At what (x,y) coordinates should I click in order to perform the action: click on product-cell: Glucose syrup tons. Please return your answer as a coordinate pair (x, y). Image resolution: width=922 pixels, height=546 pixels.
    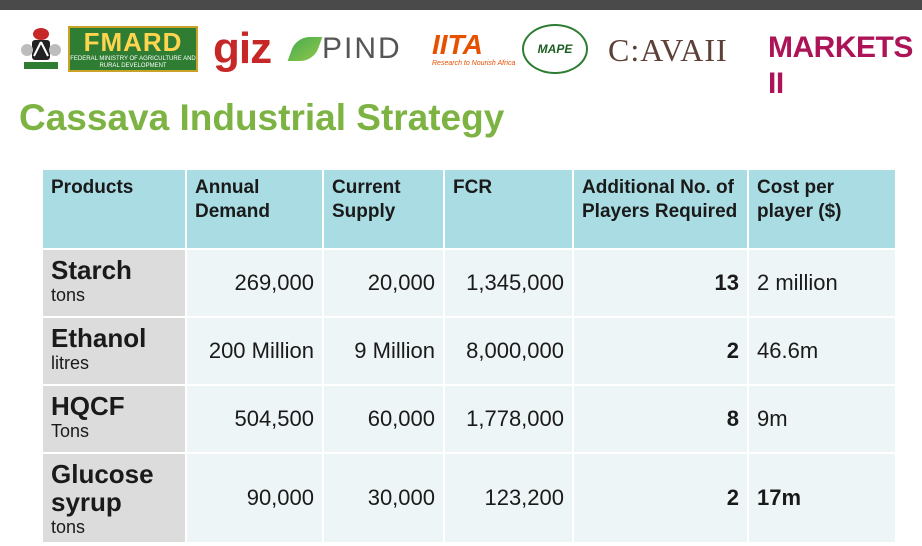
    Looking at the image, I should click on (114, 498).